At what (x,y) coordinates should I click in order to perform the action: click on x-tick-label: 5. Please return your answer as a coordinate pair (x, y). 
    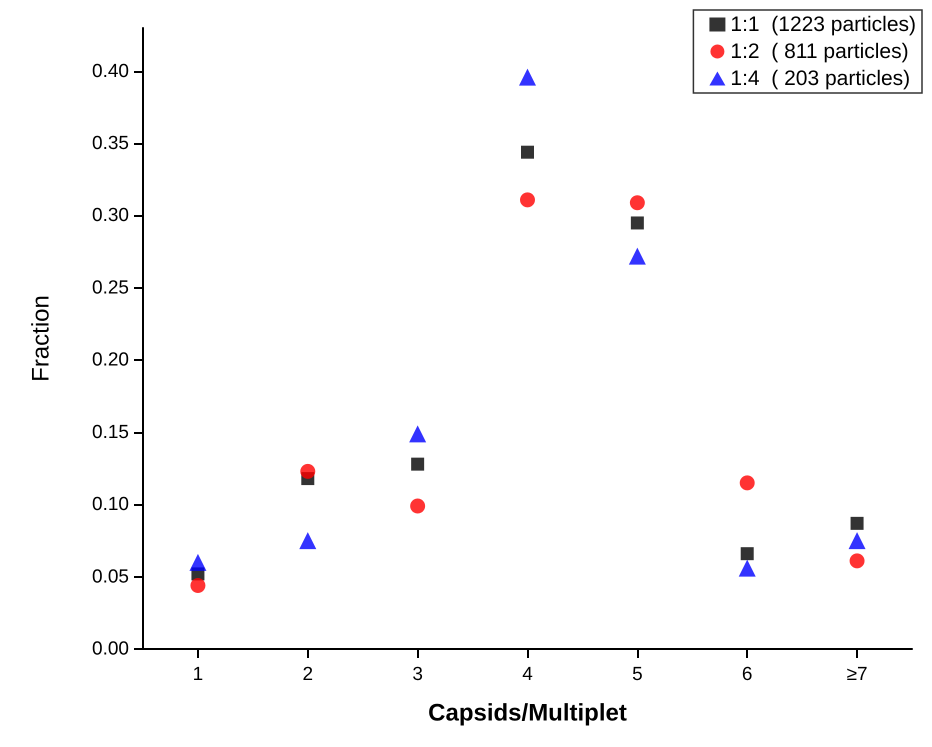
    Looking at the image, I should click on (637, 674).